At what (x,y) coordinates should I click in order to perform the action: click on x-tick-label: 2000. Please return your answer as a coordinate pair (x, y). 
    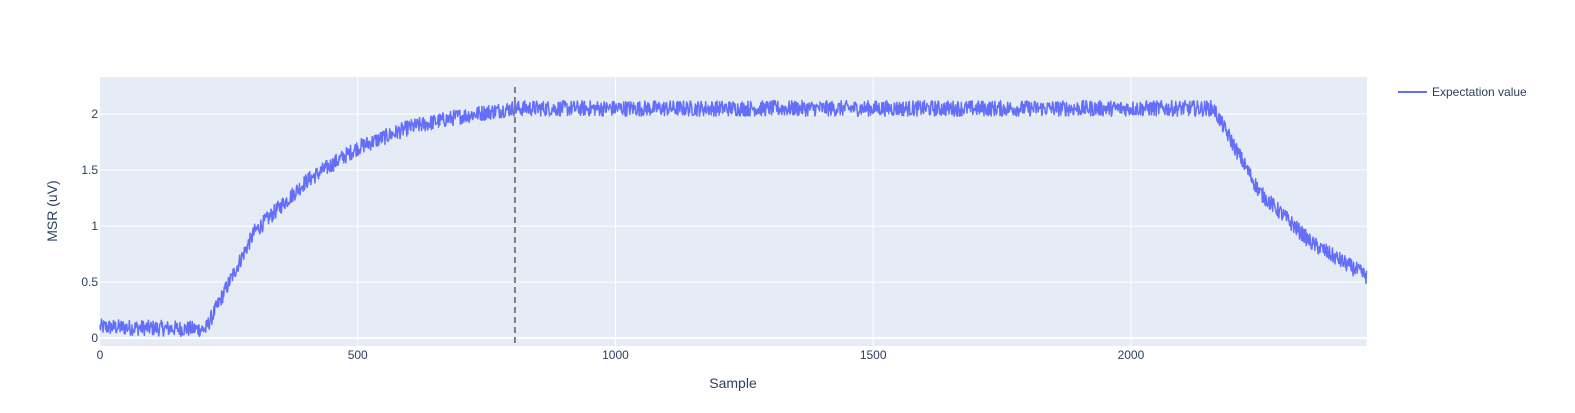
    Looking at the image, I should click on (1131, 355).